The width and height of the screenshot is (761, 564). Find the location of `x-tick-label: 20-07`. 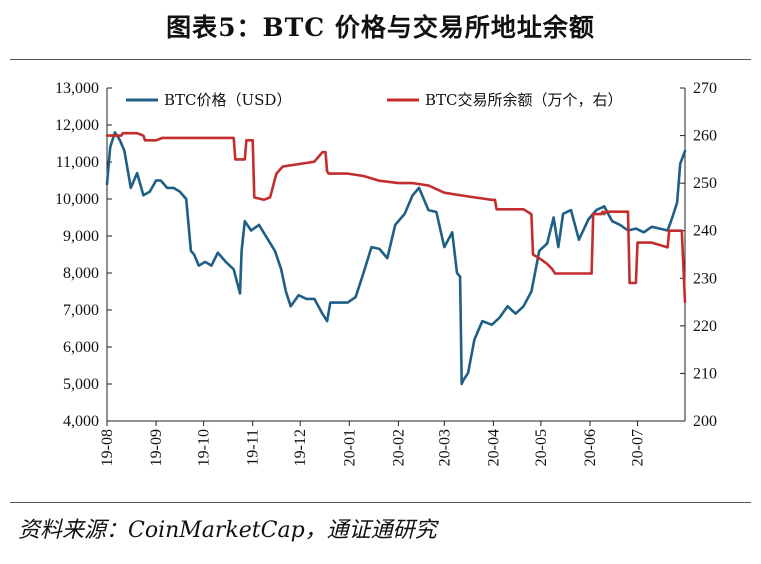

x-tick-label: 20-07 is located at coordinates (637, 447).